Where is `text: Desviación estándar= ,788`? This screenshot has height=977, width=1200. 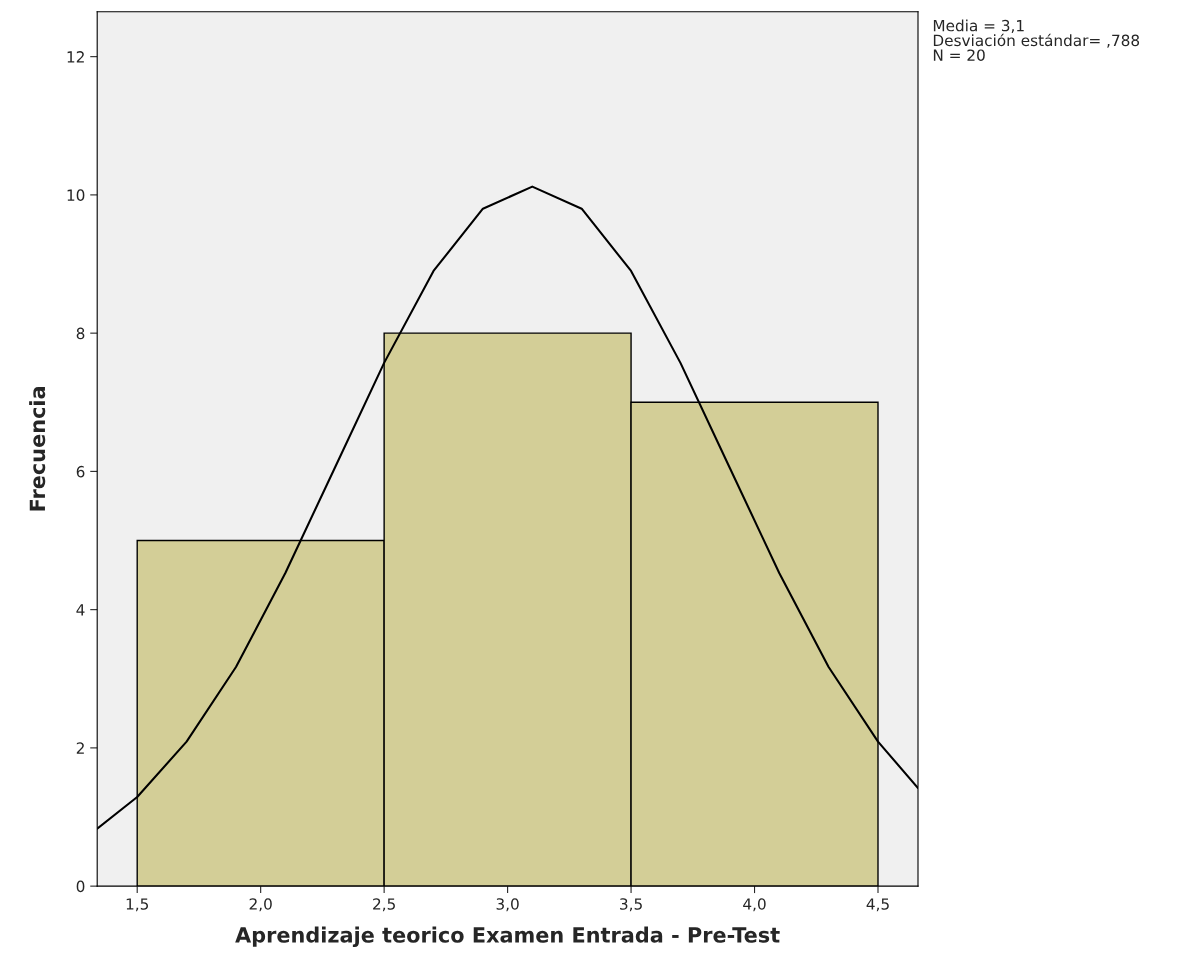
text: Desviación estándar= ,788 is located at coordinates (1036, 40).